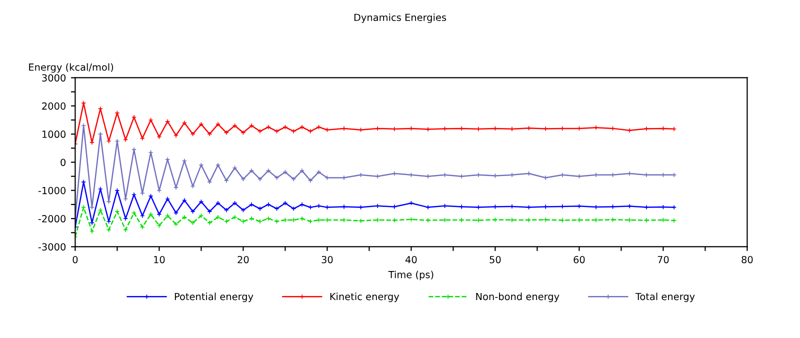 The width and height of the screenshot is (800, 338). What do you see at coordinates (159, 260) in the screenshot?
I see `x-tick-label: 10` at bounding box center [159, 260].